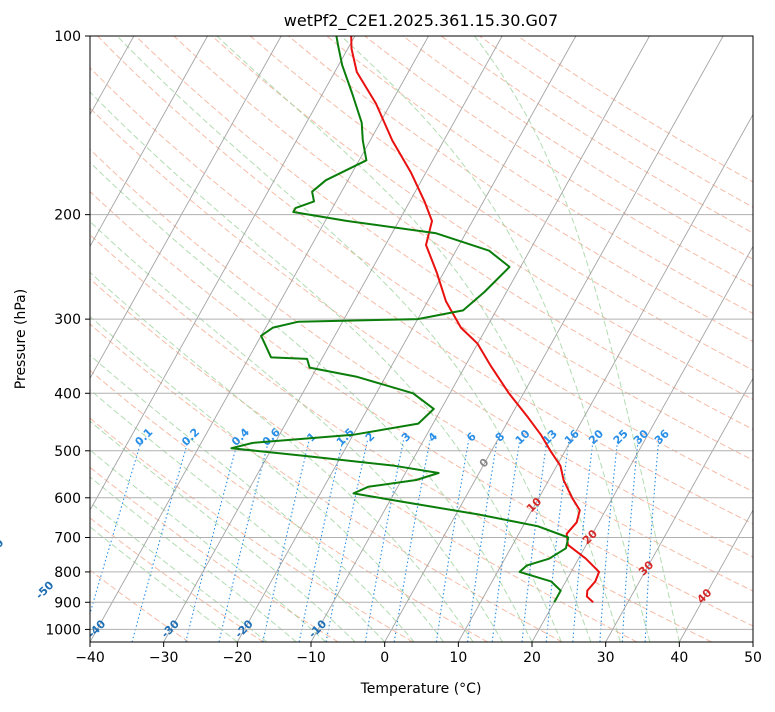 The height and width of the screenshot is (712, 775). What do you see at coordinates (164, 658) in the screenshot?
I see `x-tick-label: −30` at bounding box center [164, 658].